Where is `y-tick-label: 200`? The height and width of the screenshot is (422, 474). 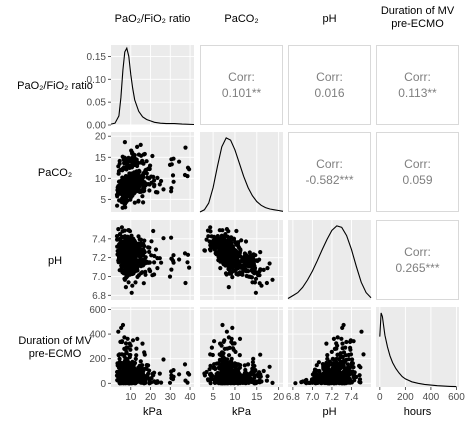
y-tick-label: 200 is located at coordinates (97, 359).